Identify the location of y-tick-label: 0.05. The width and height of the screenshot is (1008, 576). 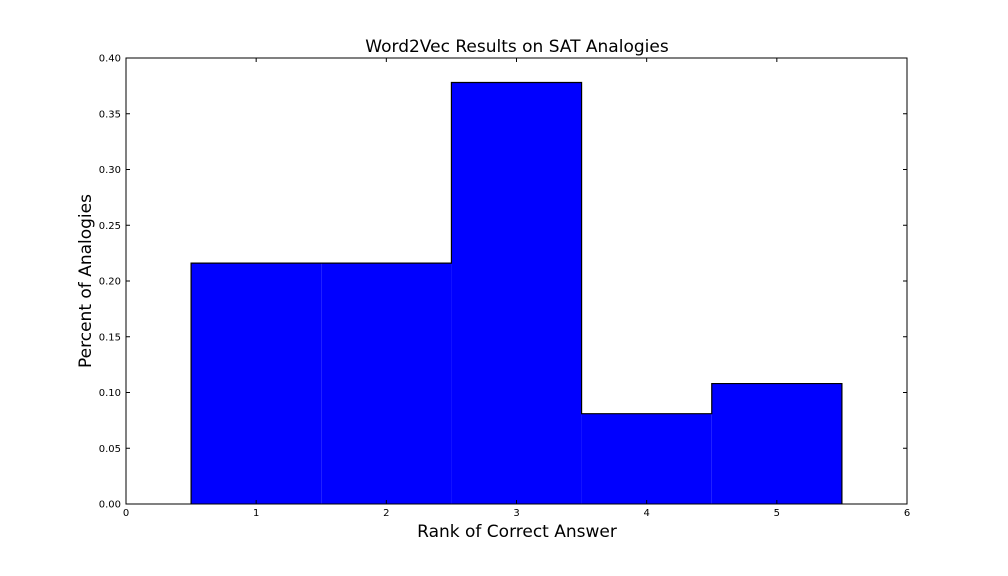
(110, 449).